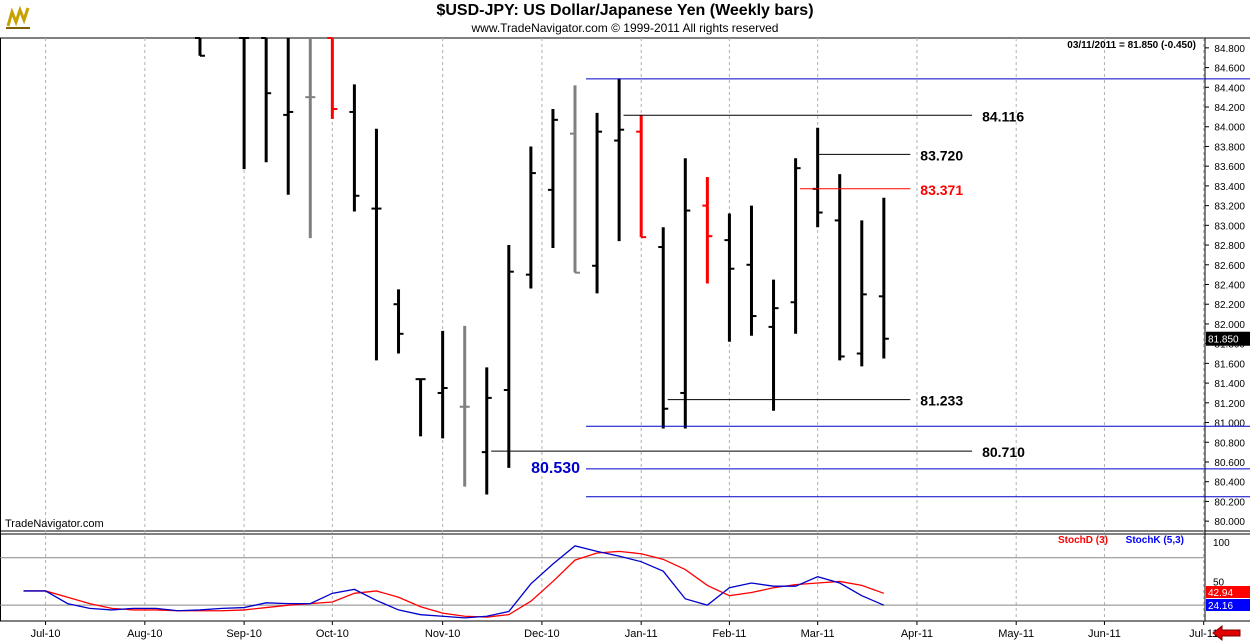 This screenshot has height=643, width=1250. I want to click on y-tick-label: 82.000, so click(1229, 325).